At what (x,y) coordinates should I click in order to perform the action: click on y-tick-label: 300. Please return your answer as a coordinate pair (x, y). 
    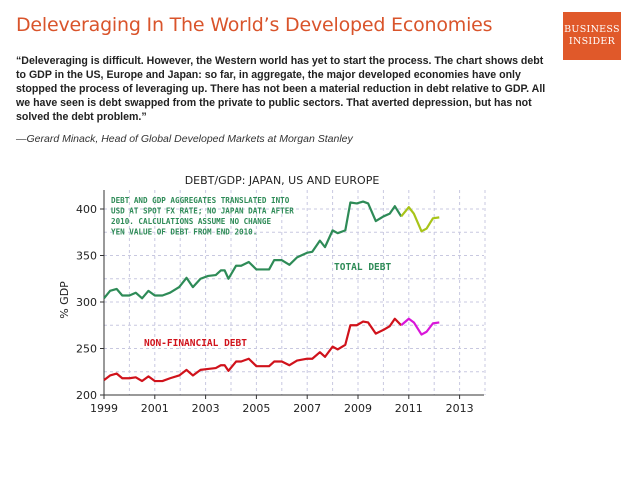
    Looking at the image, I should click on (86, 302).